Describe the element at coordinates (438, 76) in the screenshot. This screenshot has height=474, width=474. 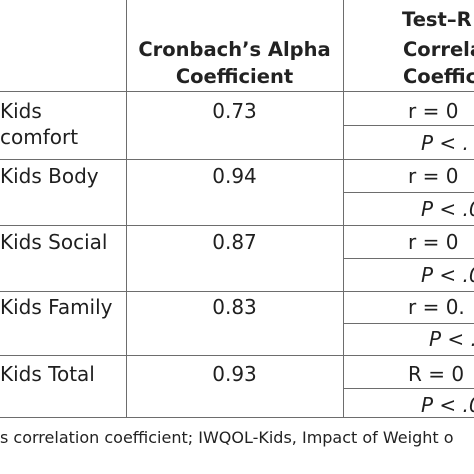
I see `header-retest-line3: Coeffic` at that location.